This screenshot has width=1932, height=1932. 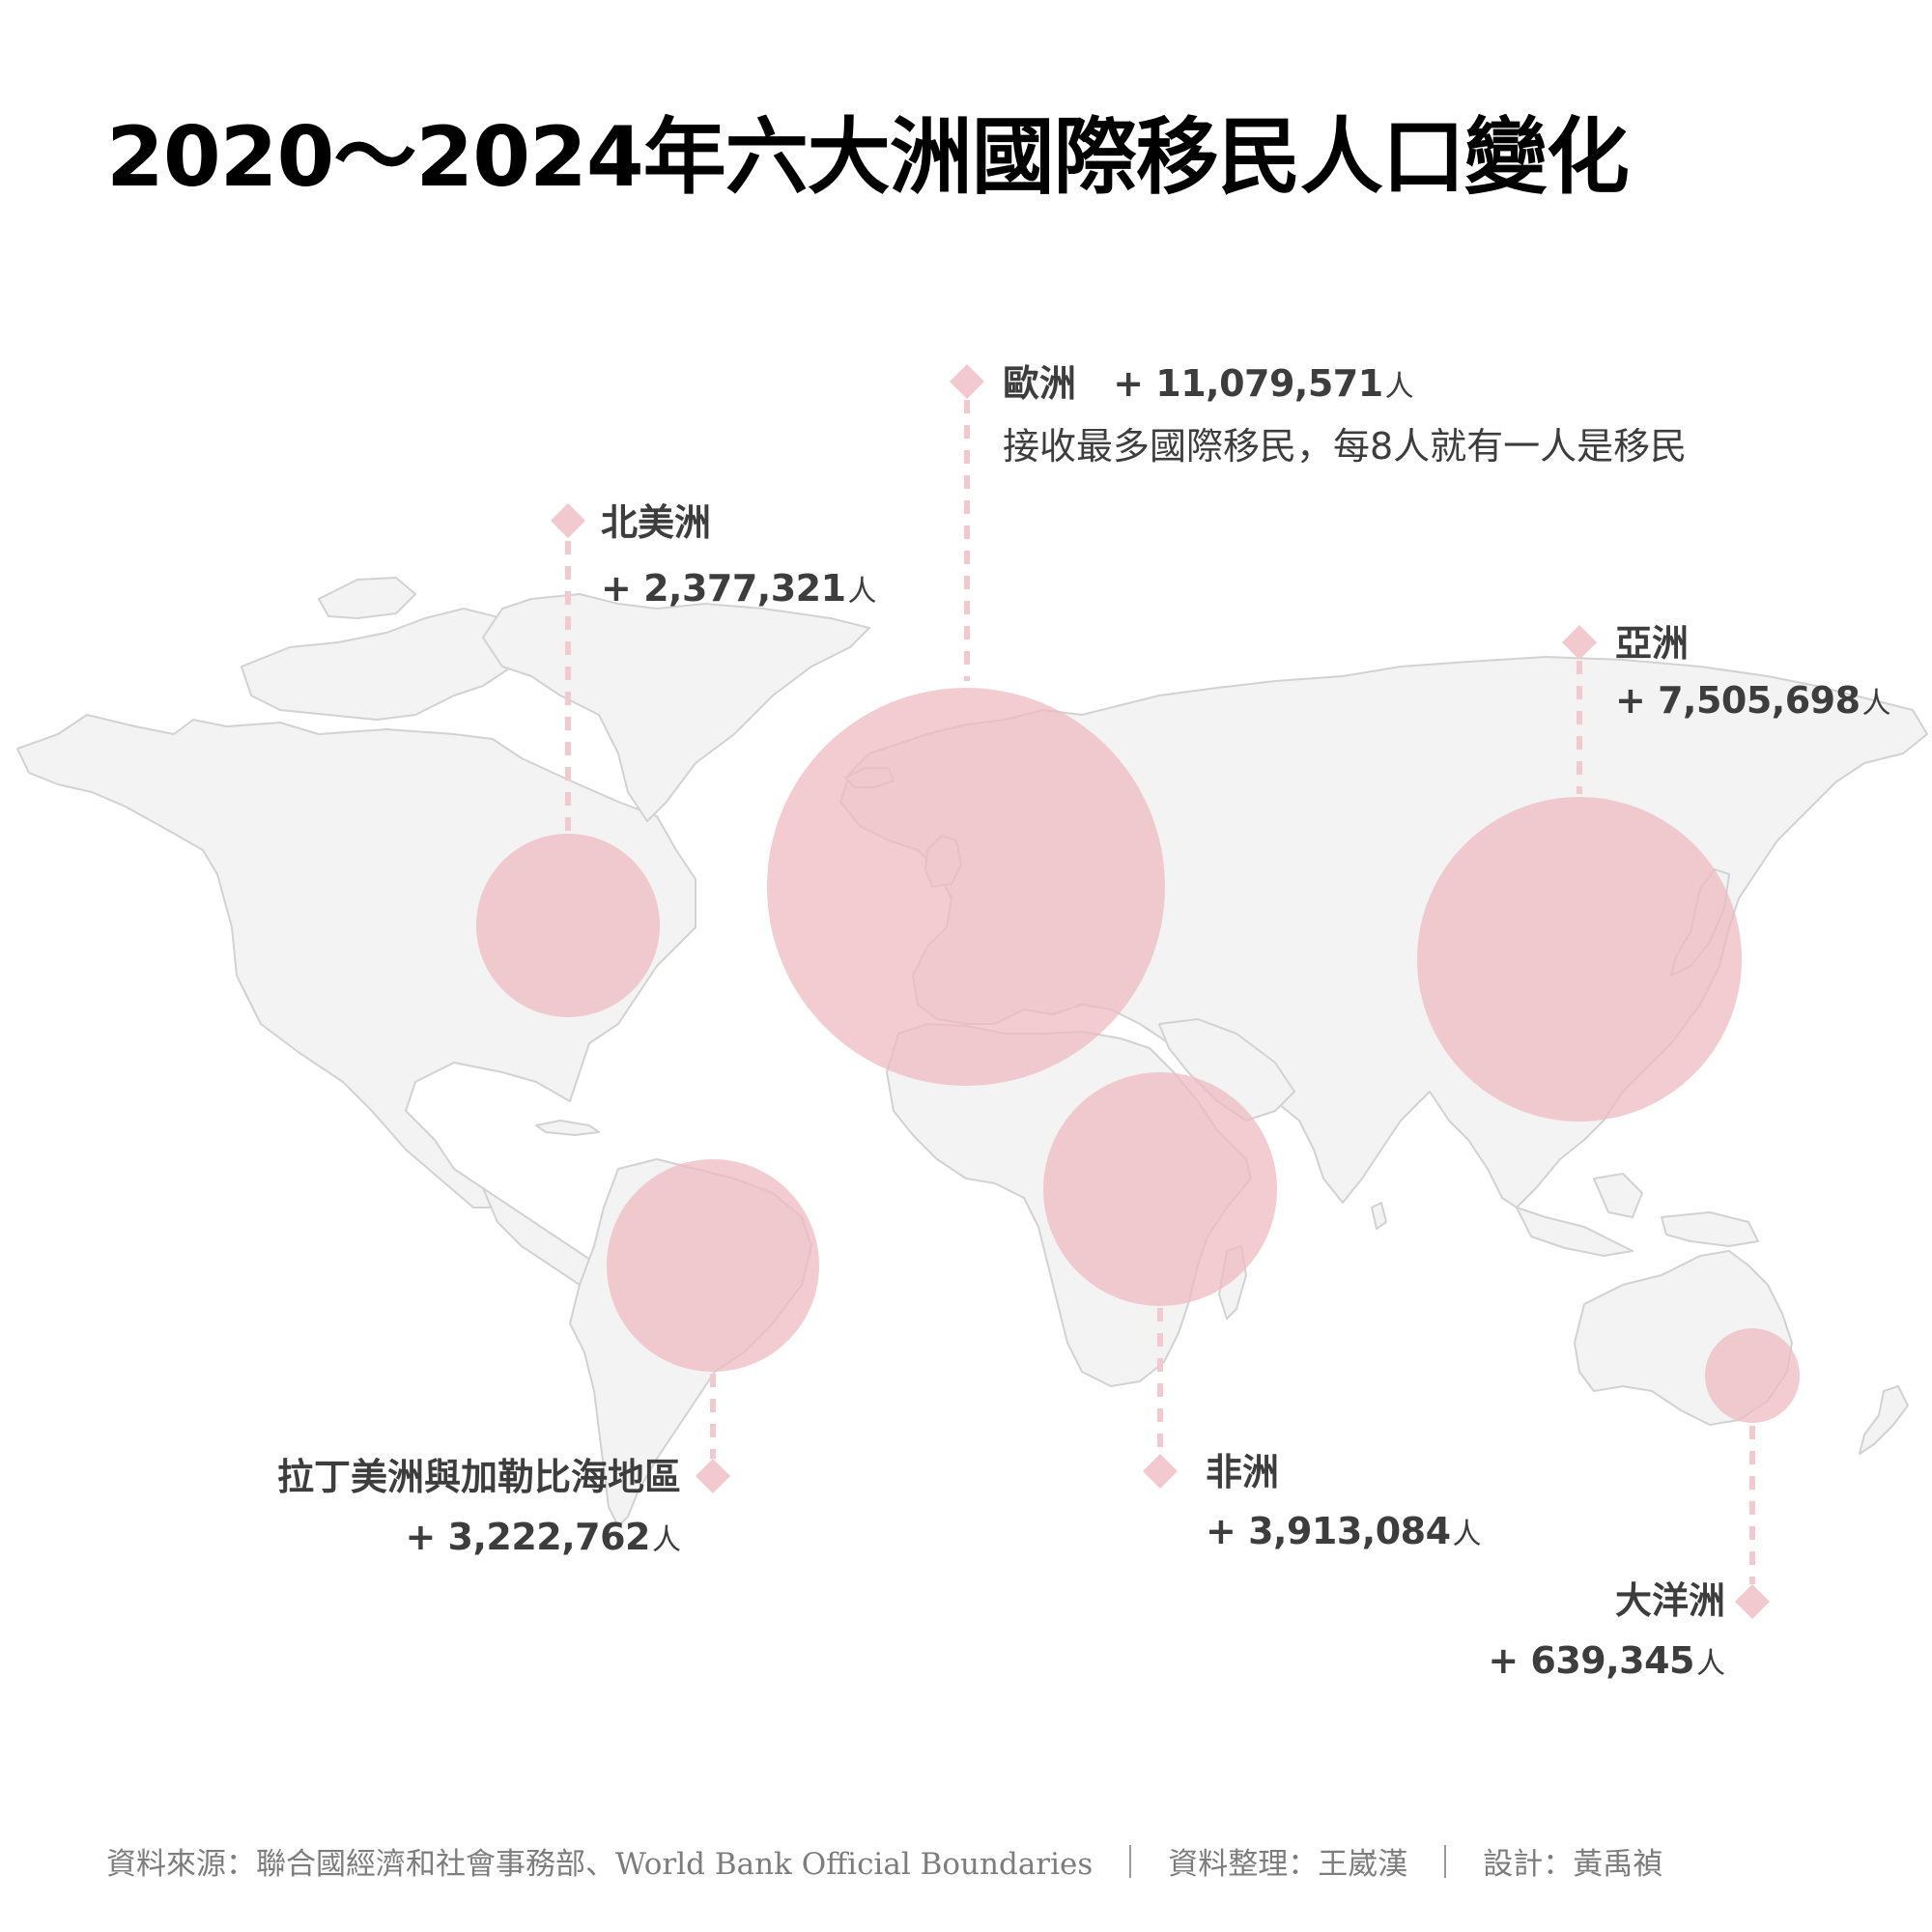 I want to click on region-value-north-america: + 2,377,321, so click(x=723, y=588).